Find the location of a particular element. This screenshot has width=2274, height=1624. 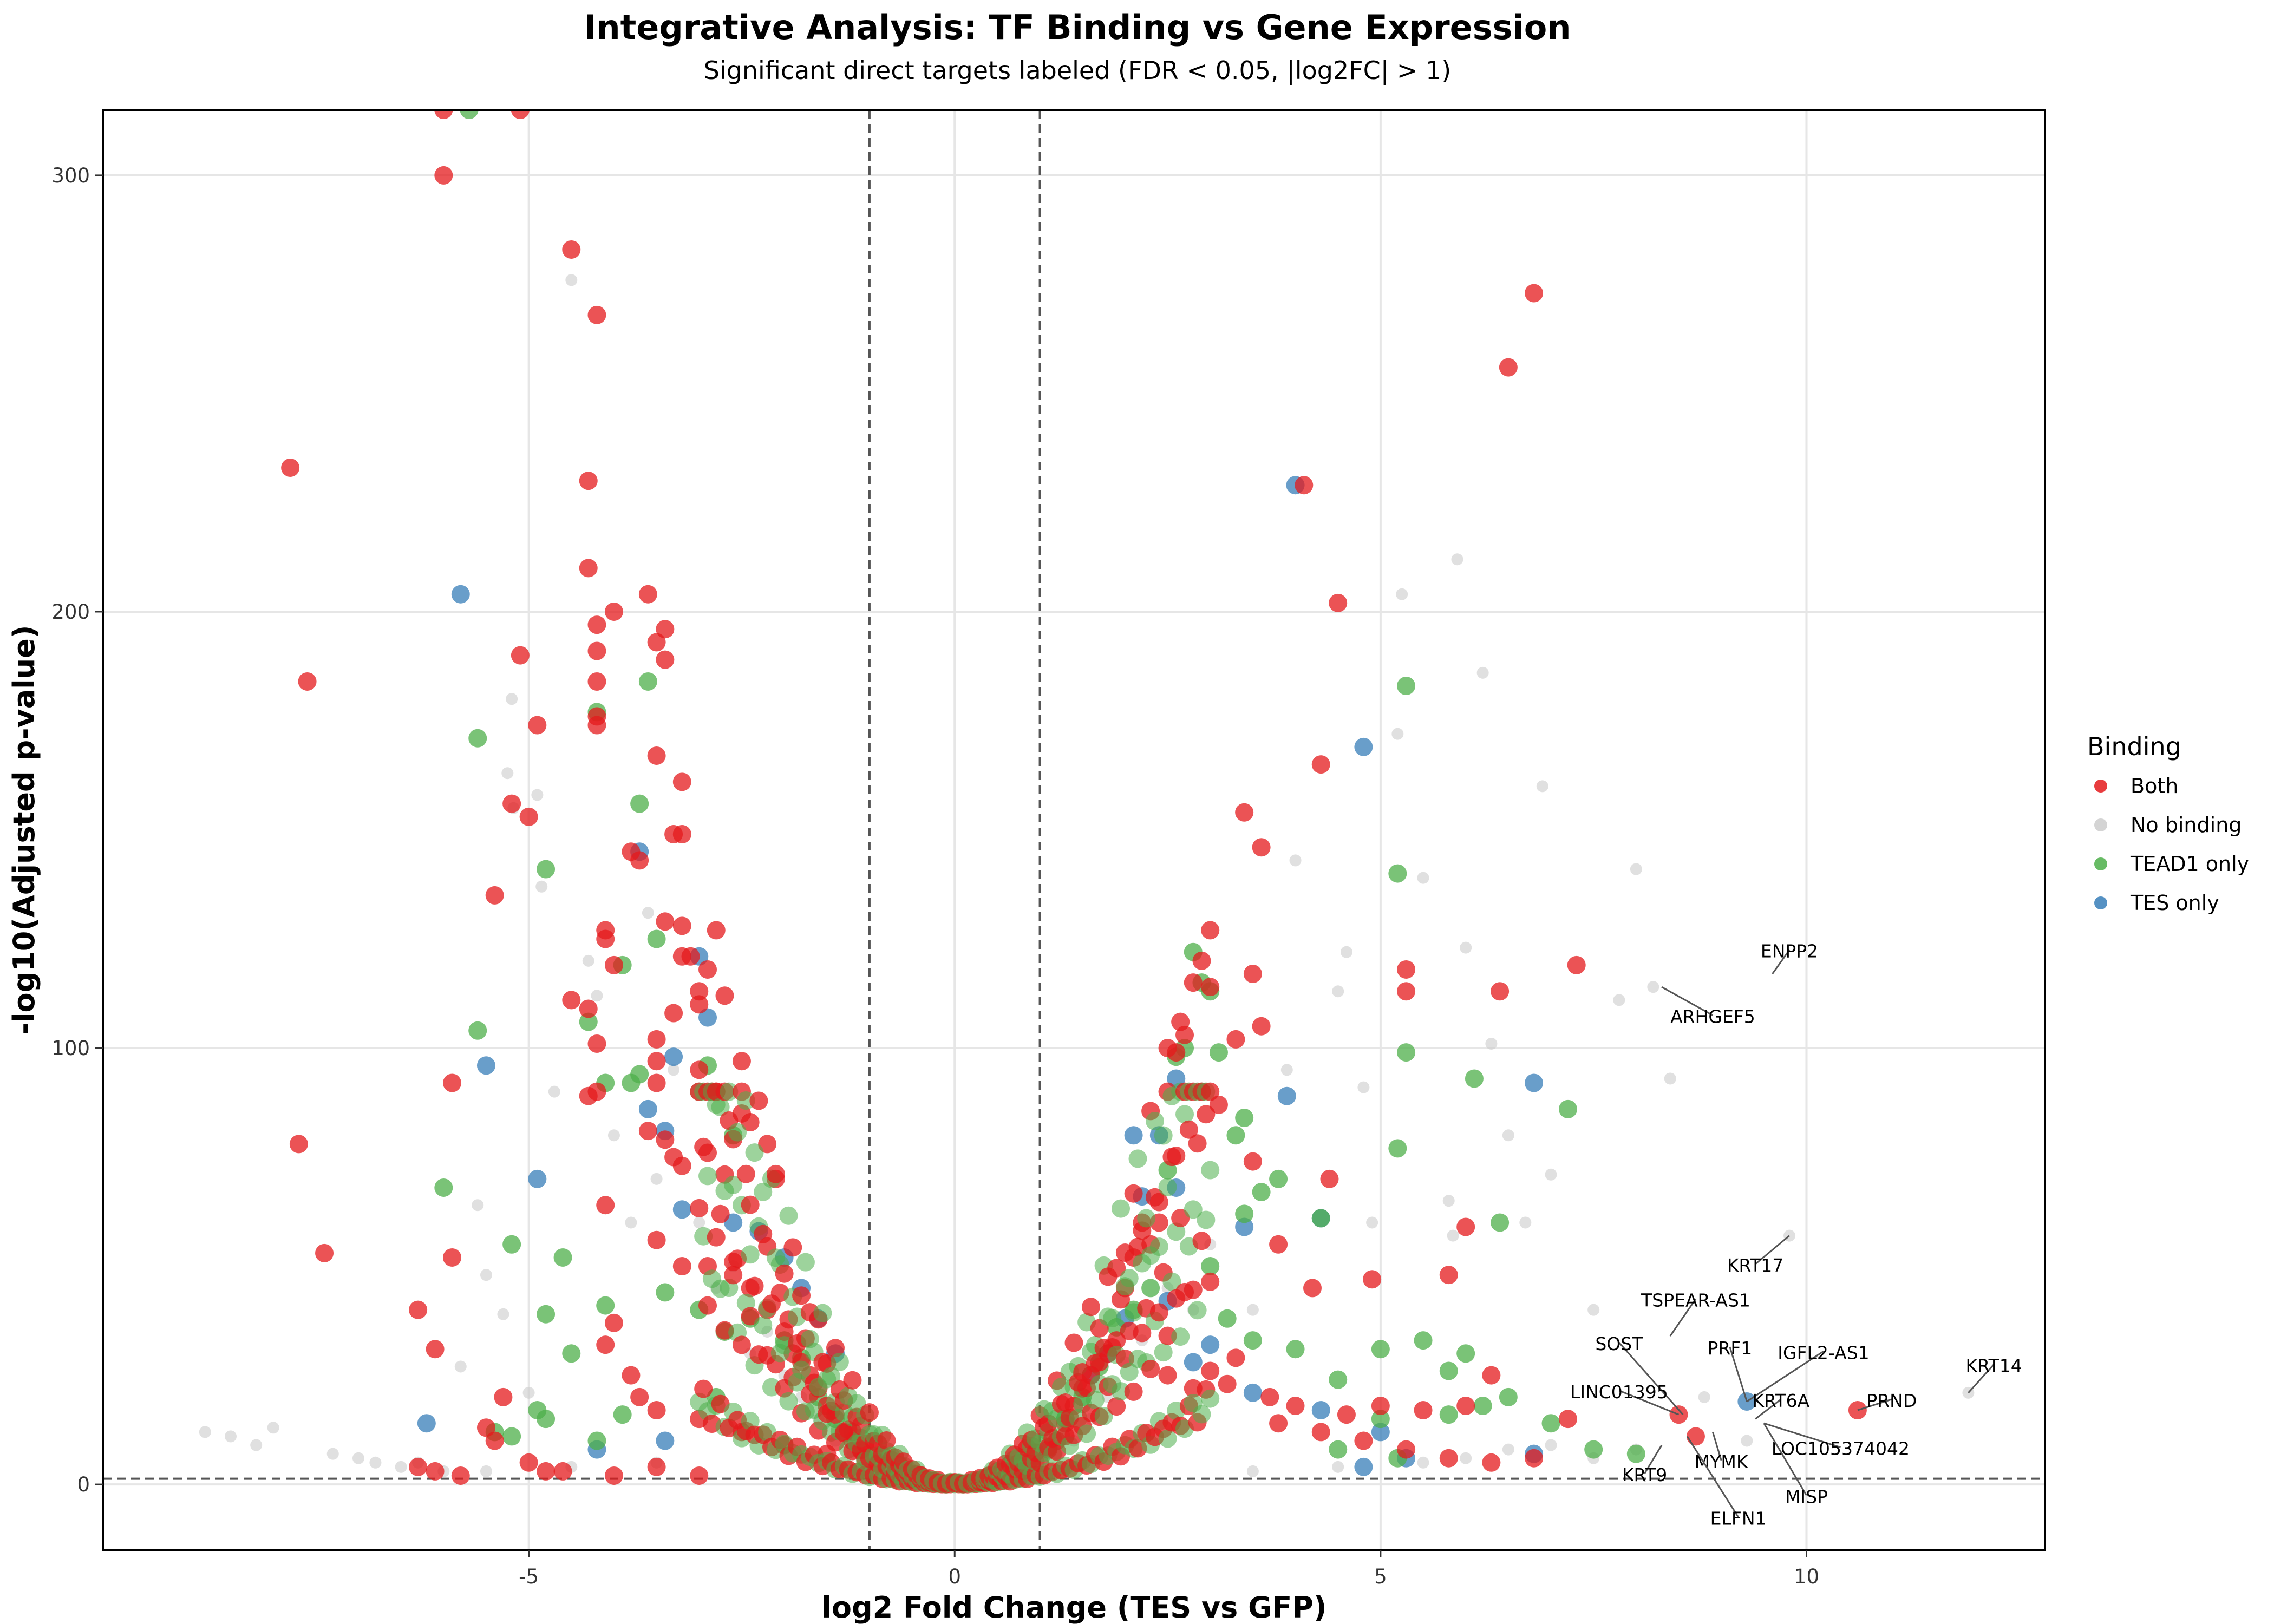

x-tick-label: 5 is located at coordinates (1380, 1576).